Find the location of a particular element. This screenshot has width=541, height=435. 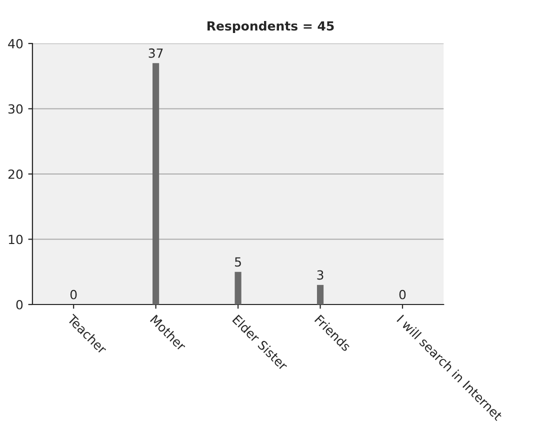

y-tick-label: 20 is located at coordinates (15, 174).